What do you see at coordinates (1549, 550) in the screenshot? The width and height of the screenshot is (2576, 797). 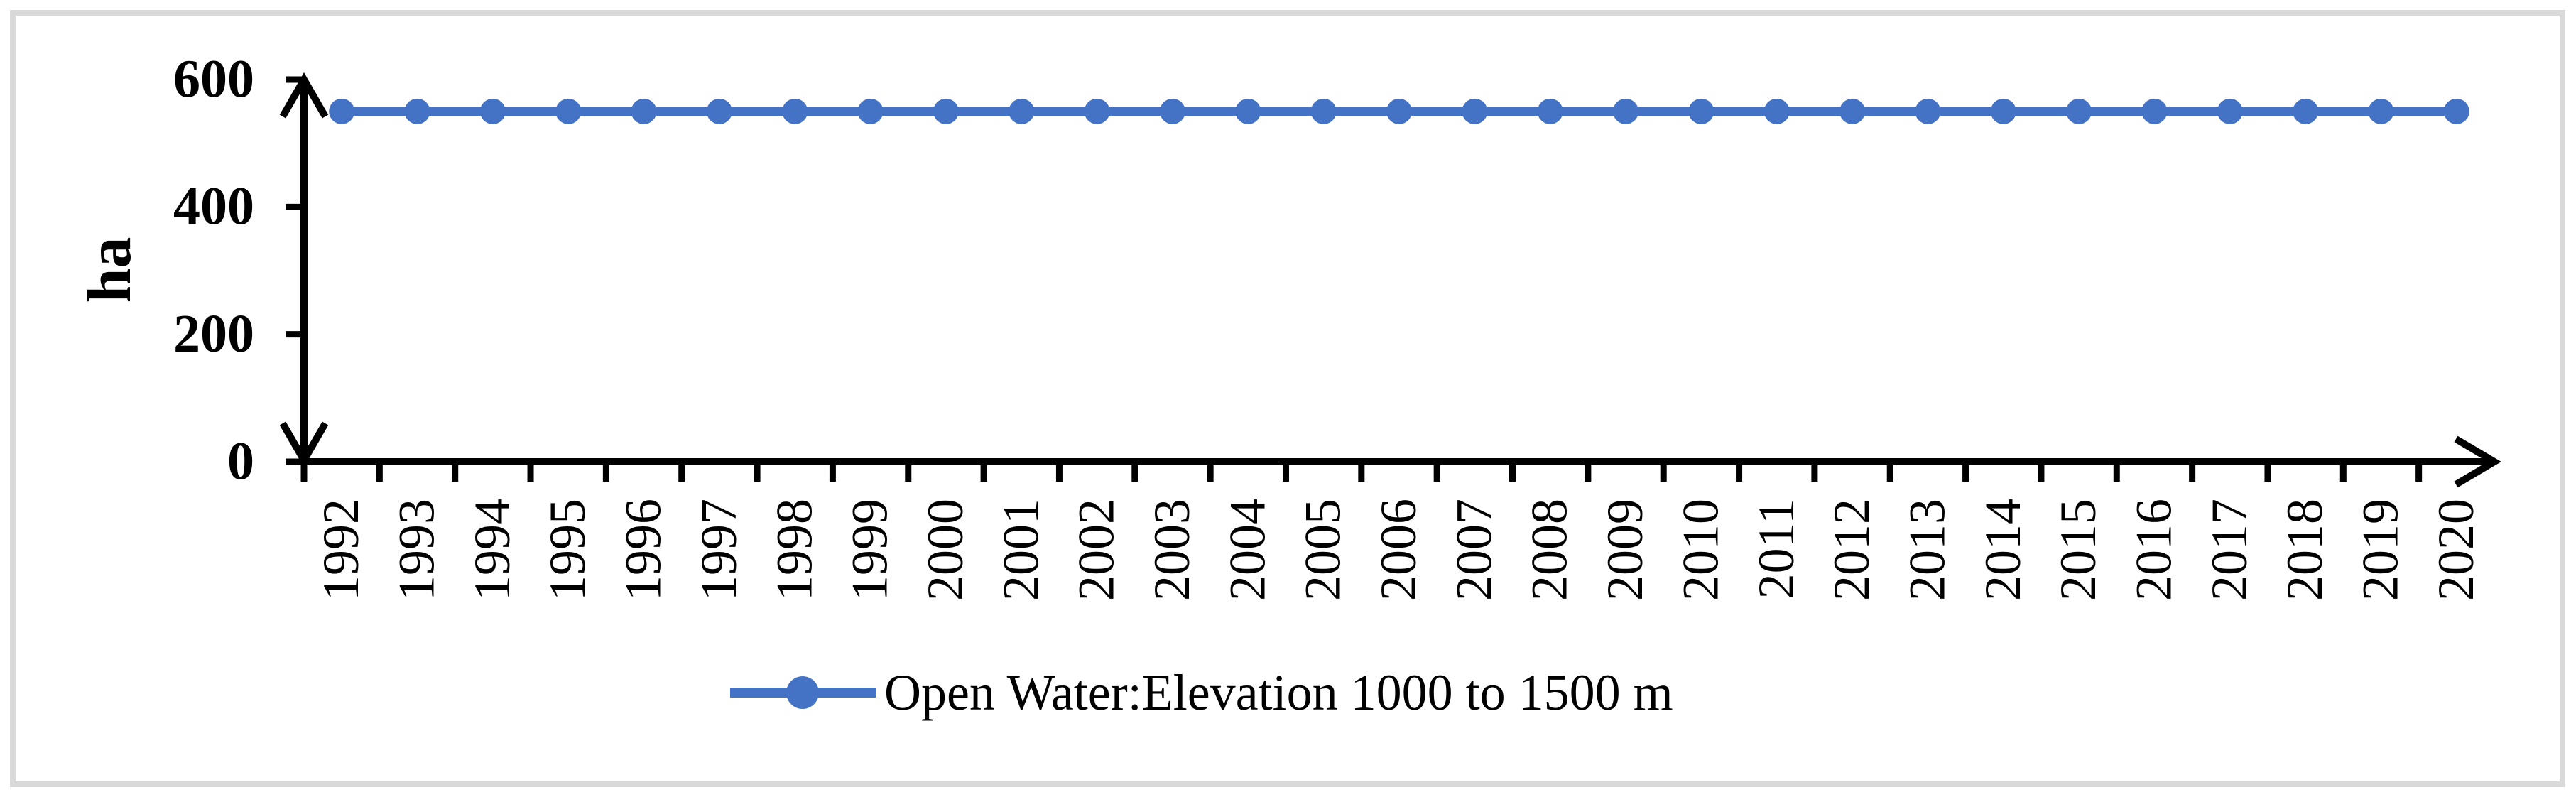 I see `x-tick-label: 2008` at bounding box center [1549, 550].